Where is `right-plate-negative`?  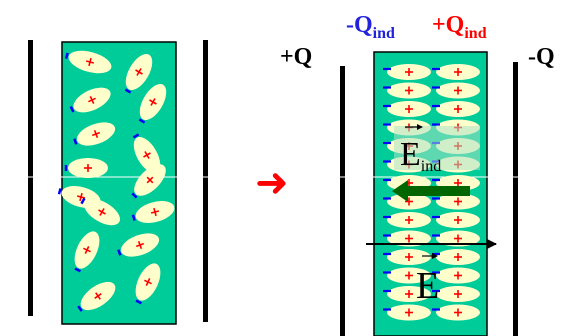 right-plate-negative is located at coordinates (515, 199).